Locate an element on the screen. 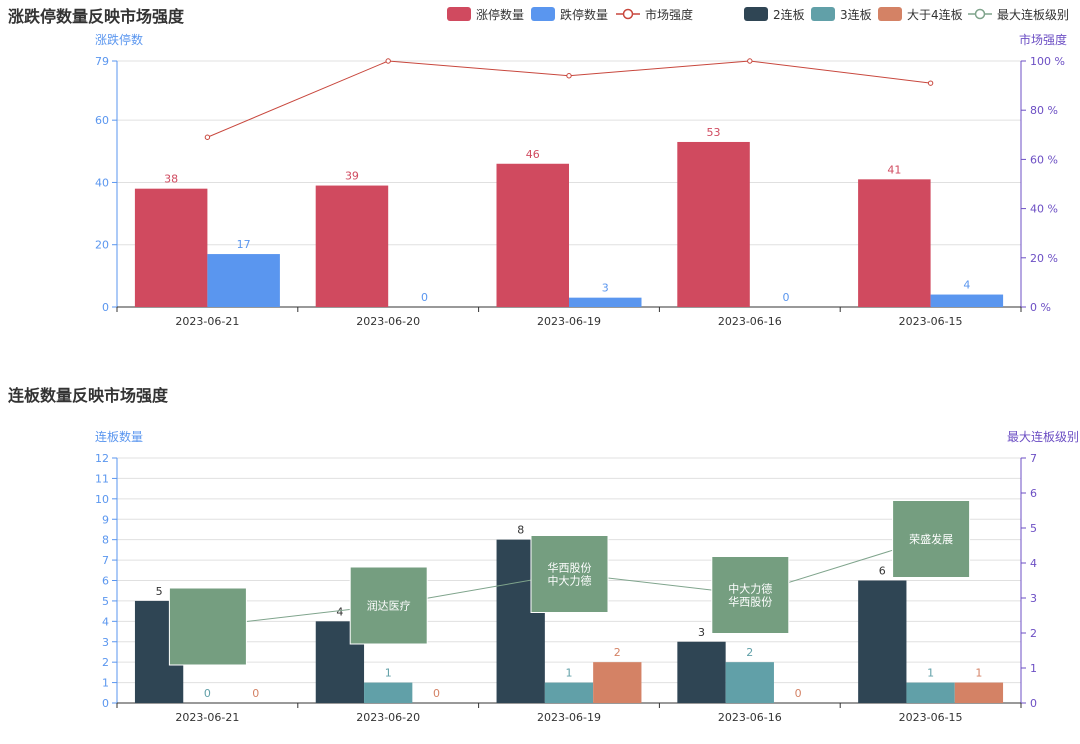 The image size is (1080, 744). annotation-text: 中大力德 is located at coordinates (750, 589).